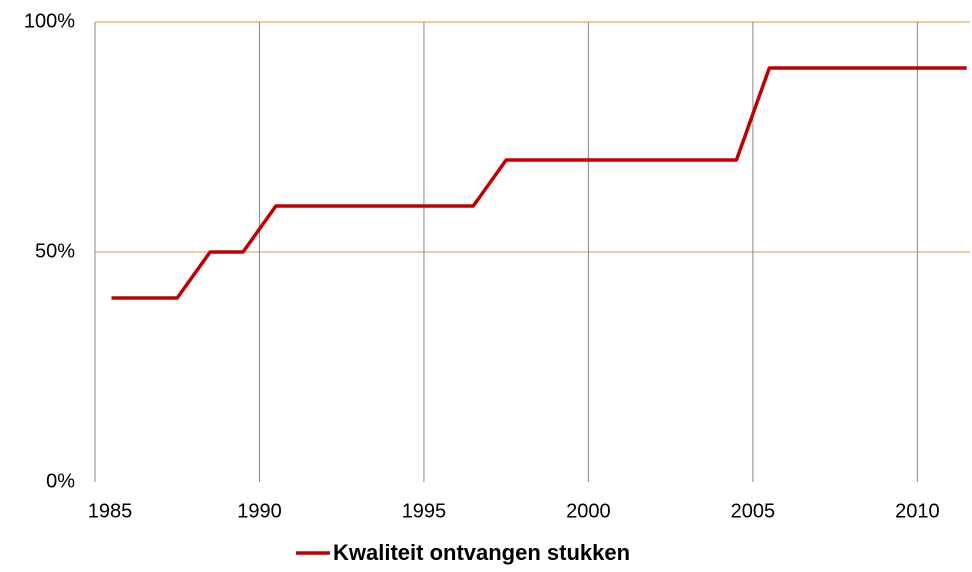 The width and height of the screenshot is (972, 572). Describe the element at coordinates (588, 511) in the screenshot. I see `x-tick-label: 2000` at that location.